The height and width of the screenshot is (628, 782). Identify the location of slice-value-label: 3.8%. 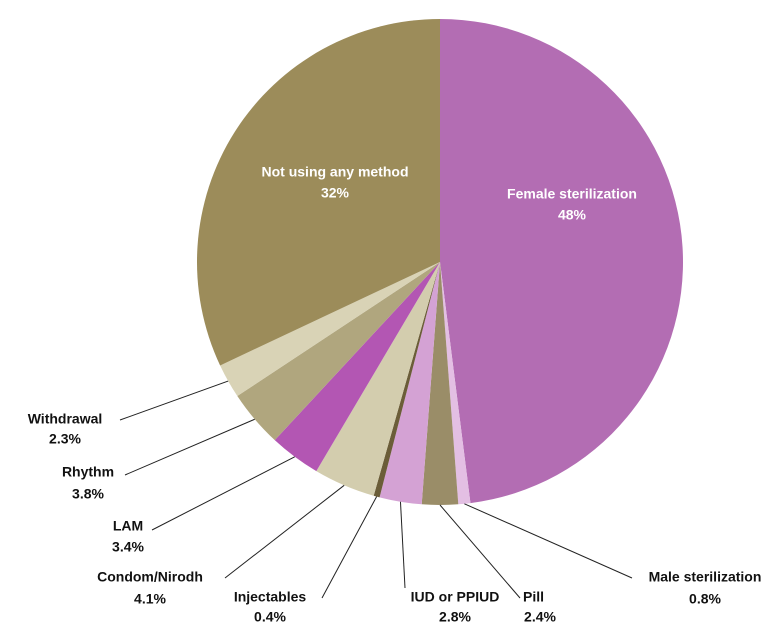
(88, 494).